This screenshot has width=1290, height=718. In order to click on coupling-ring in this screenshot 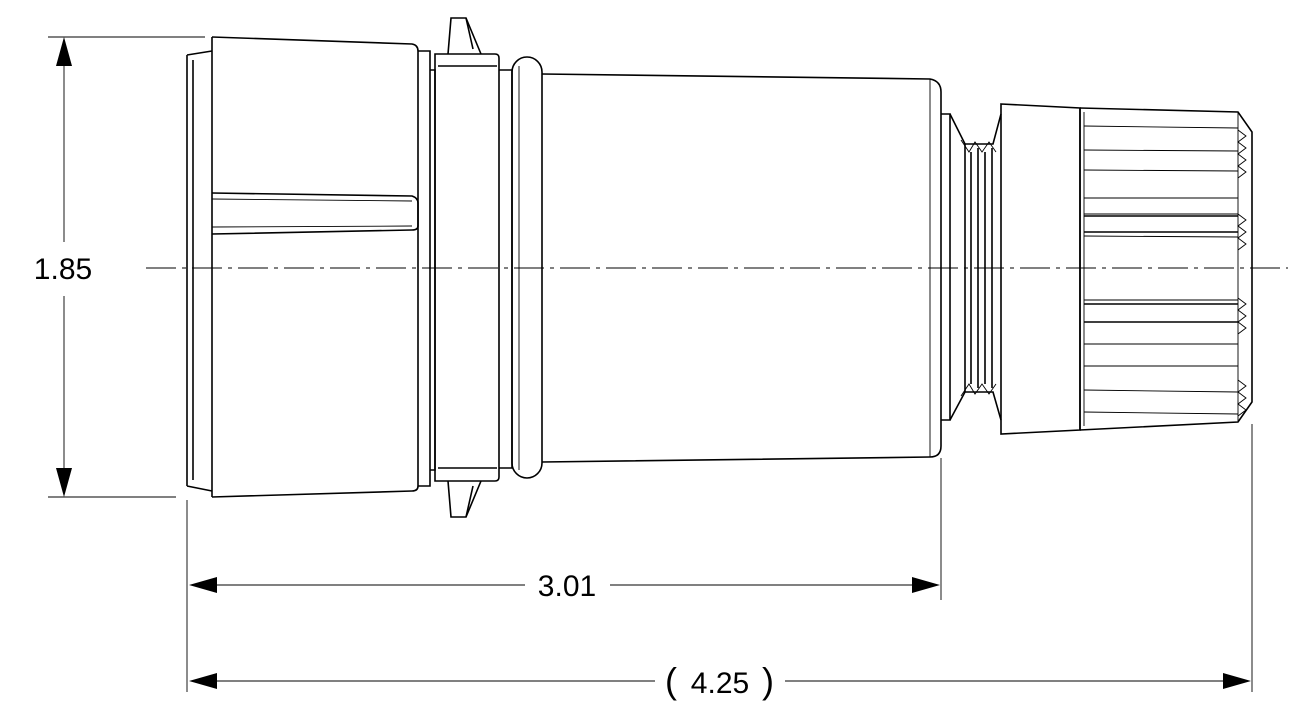, I will do `click(321, 267)`.